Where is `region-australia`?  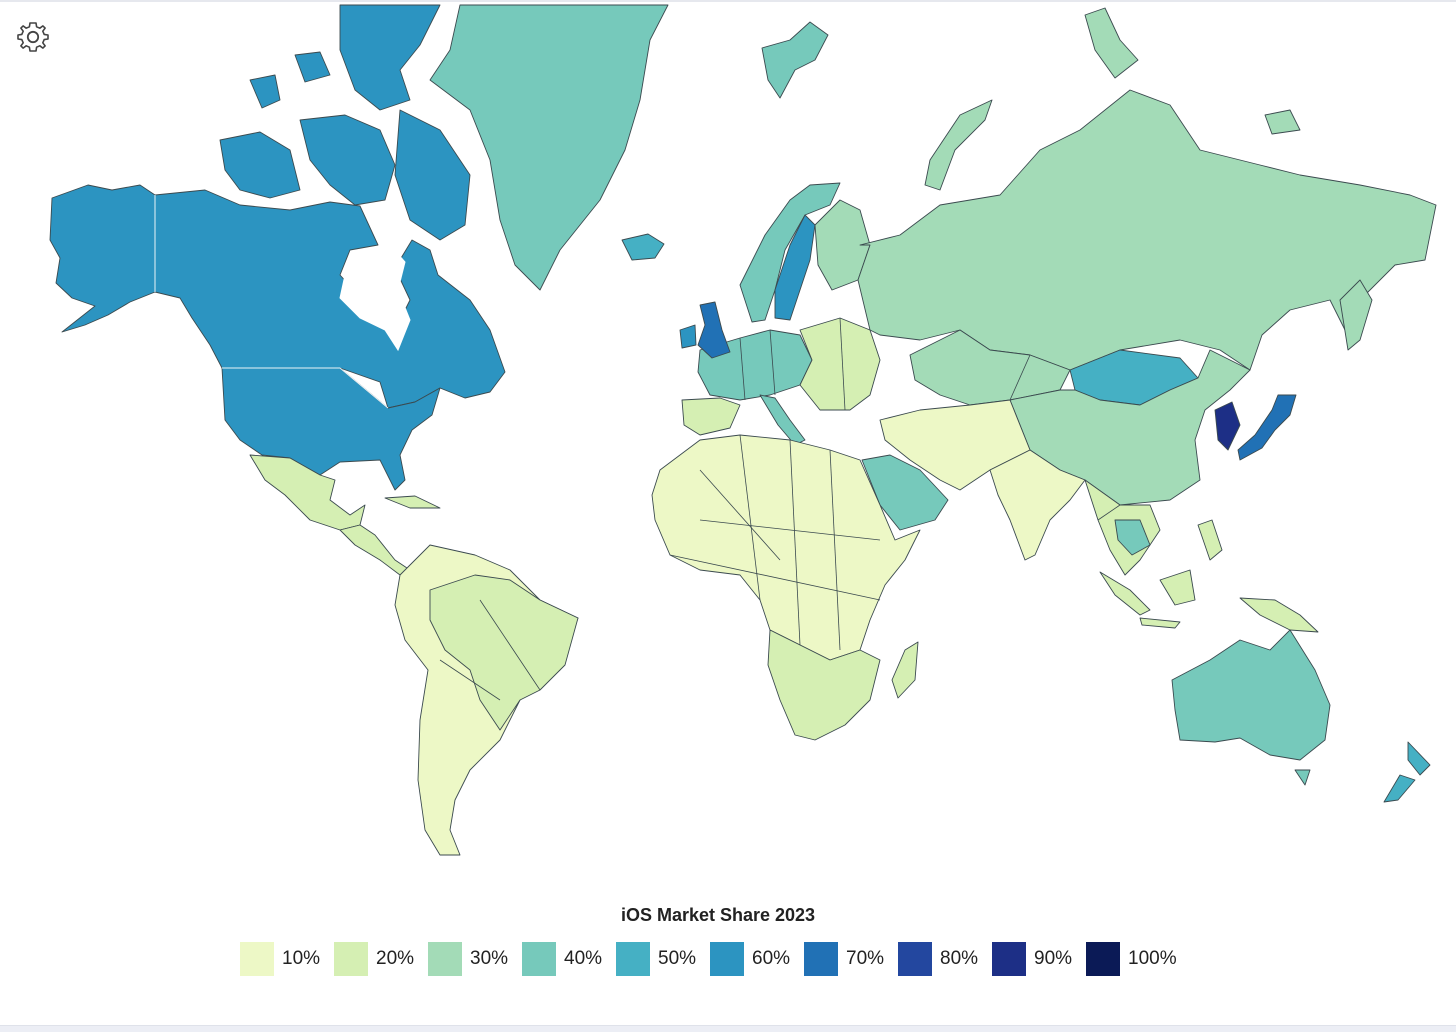 region-australia is located at coordinates (1251, 695).